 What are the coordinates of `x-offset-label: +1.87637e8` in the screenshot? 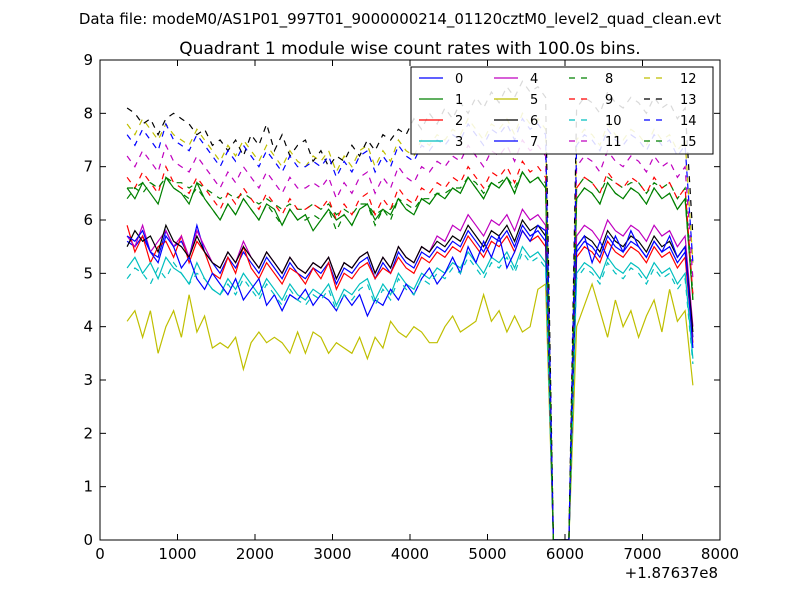 It's located at (671, 573).